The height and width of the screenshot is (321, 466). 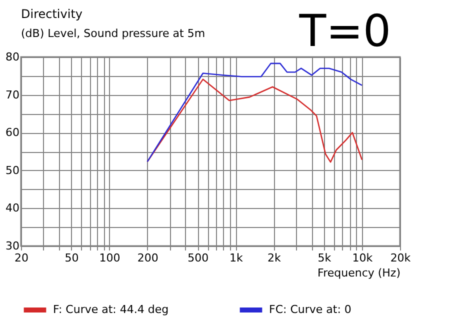 I want to click on x-tick-label: 2k, so click(x=274, y=258).